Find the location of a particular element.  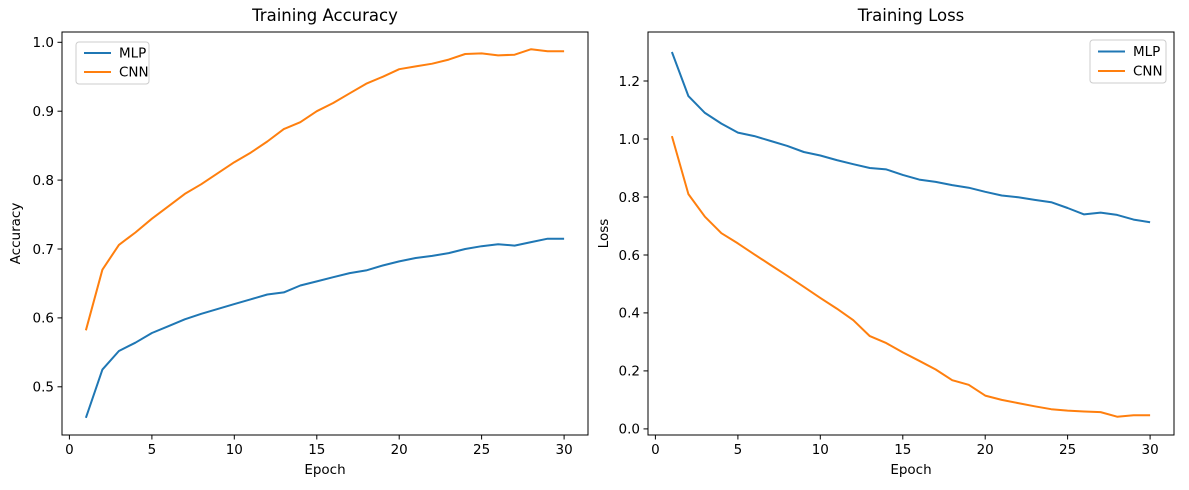

accuracy-chart-title: Training Accuracy is located at coordinates (324, 15).